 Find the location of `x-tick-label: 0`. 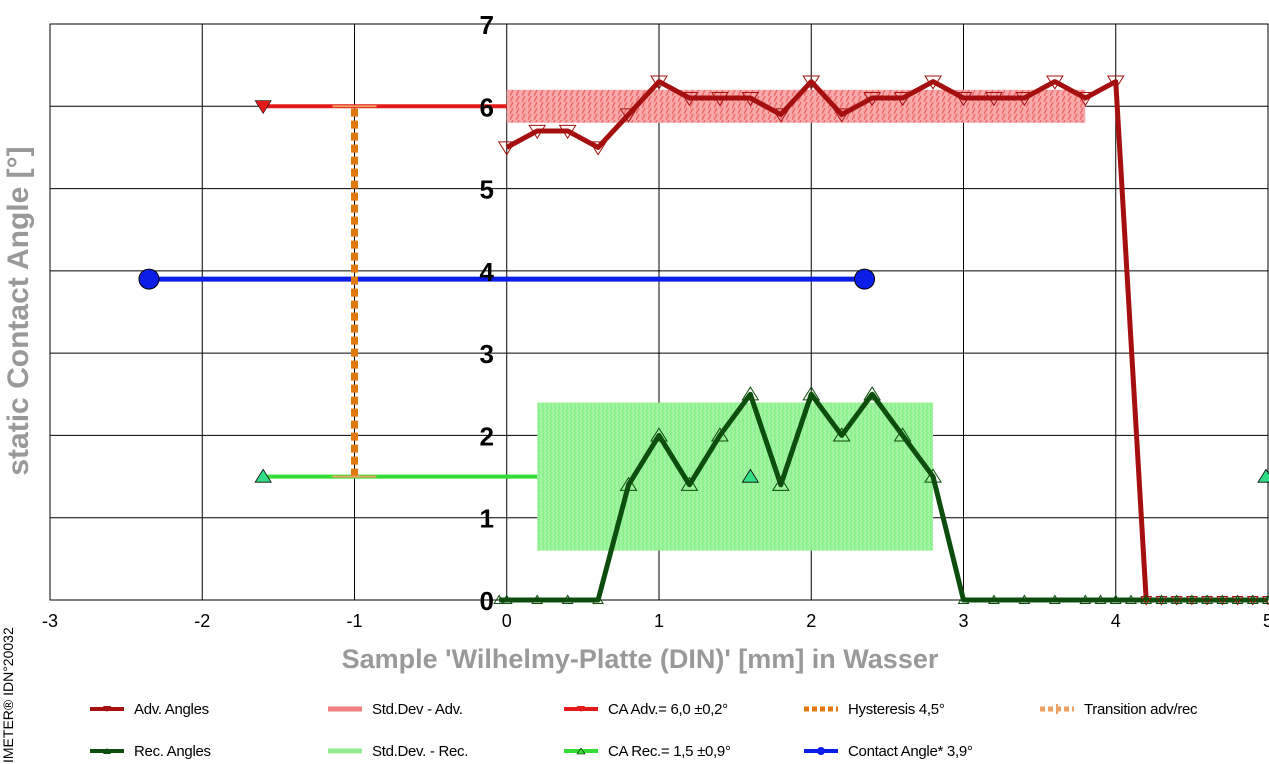

x-tick-label: 0 is located at coordinates (507, 621).